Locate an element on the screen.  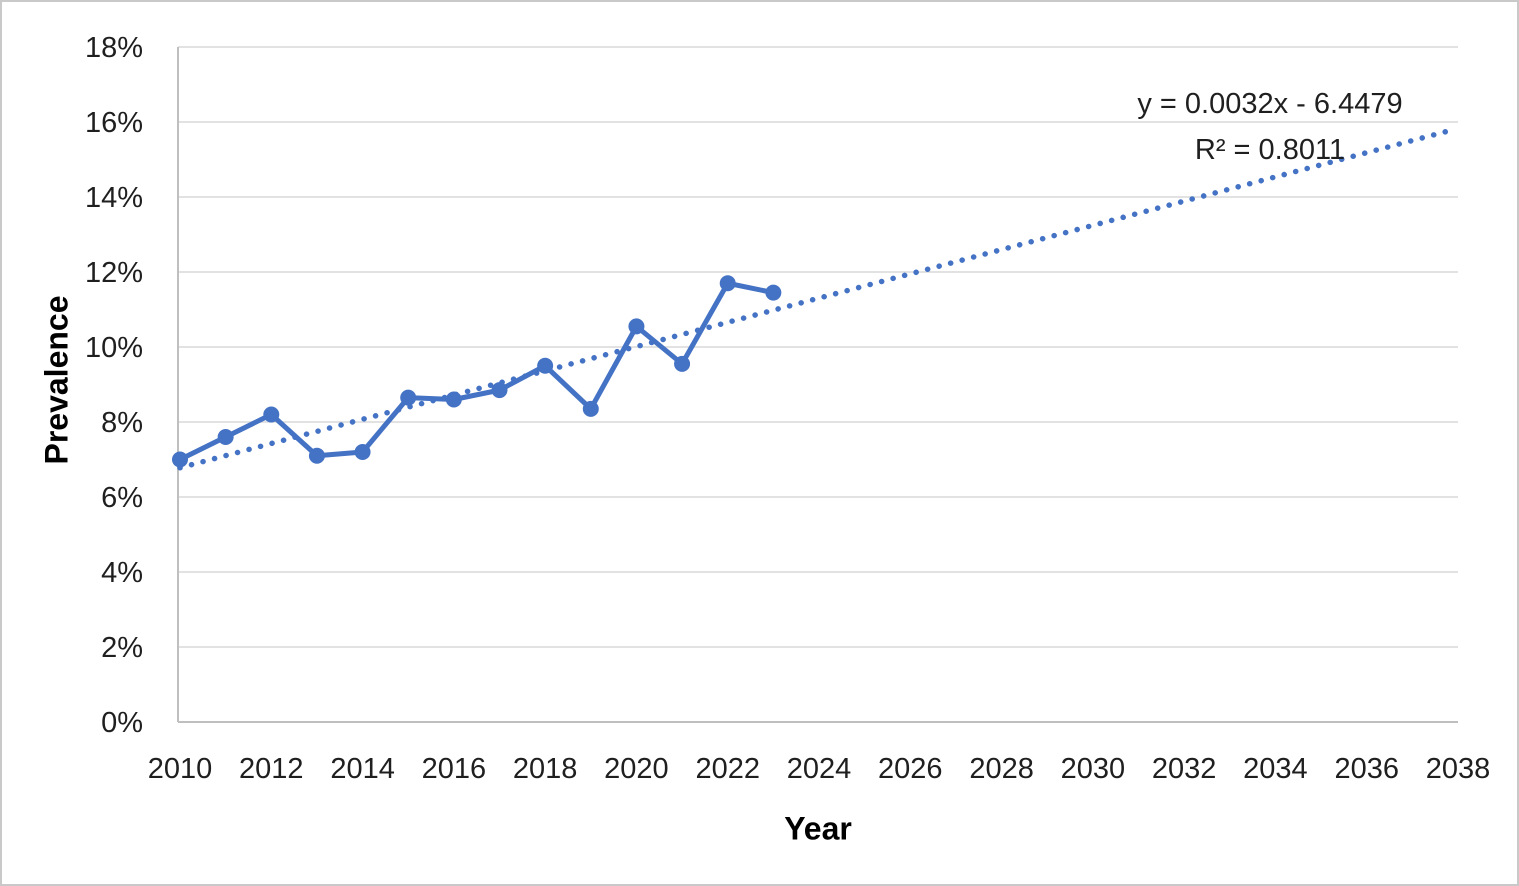
x-tick-label: 2024 is located at coordinates (819, 769).